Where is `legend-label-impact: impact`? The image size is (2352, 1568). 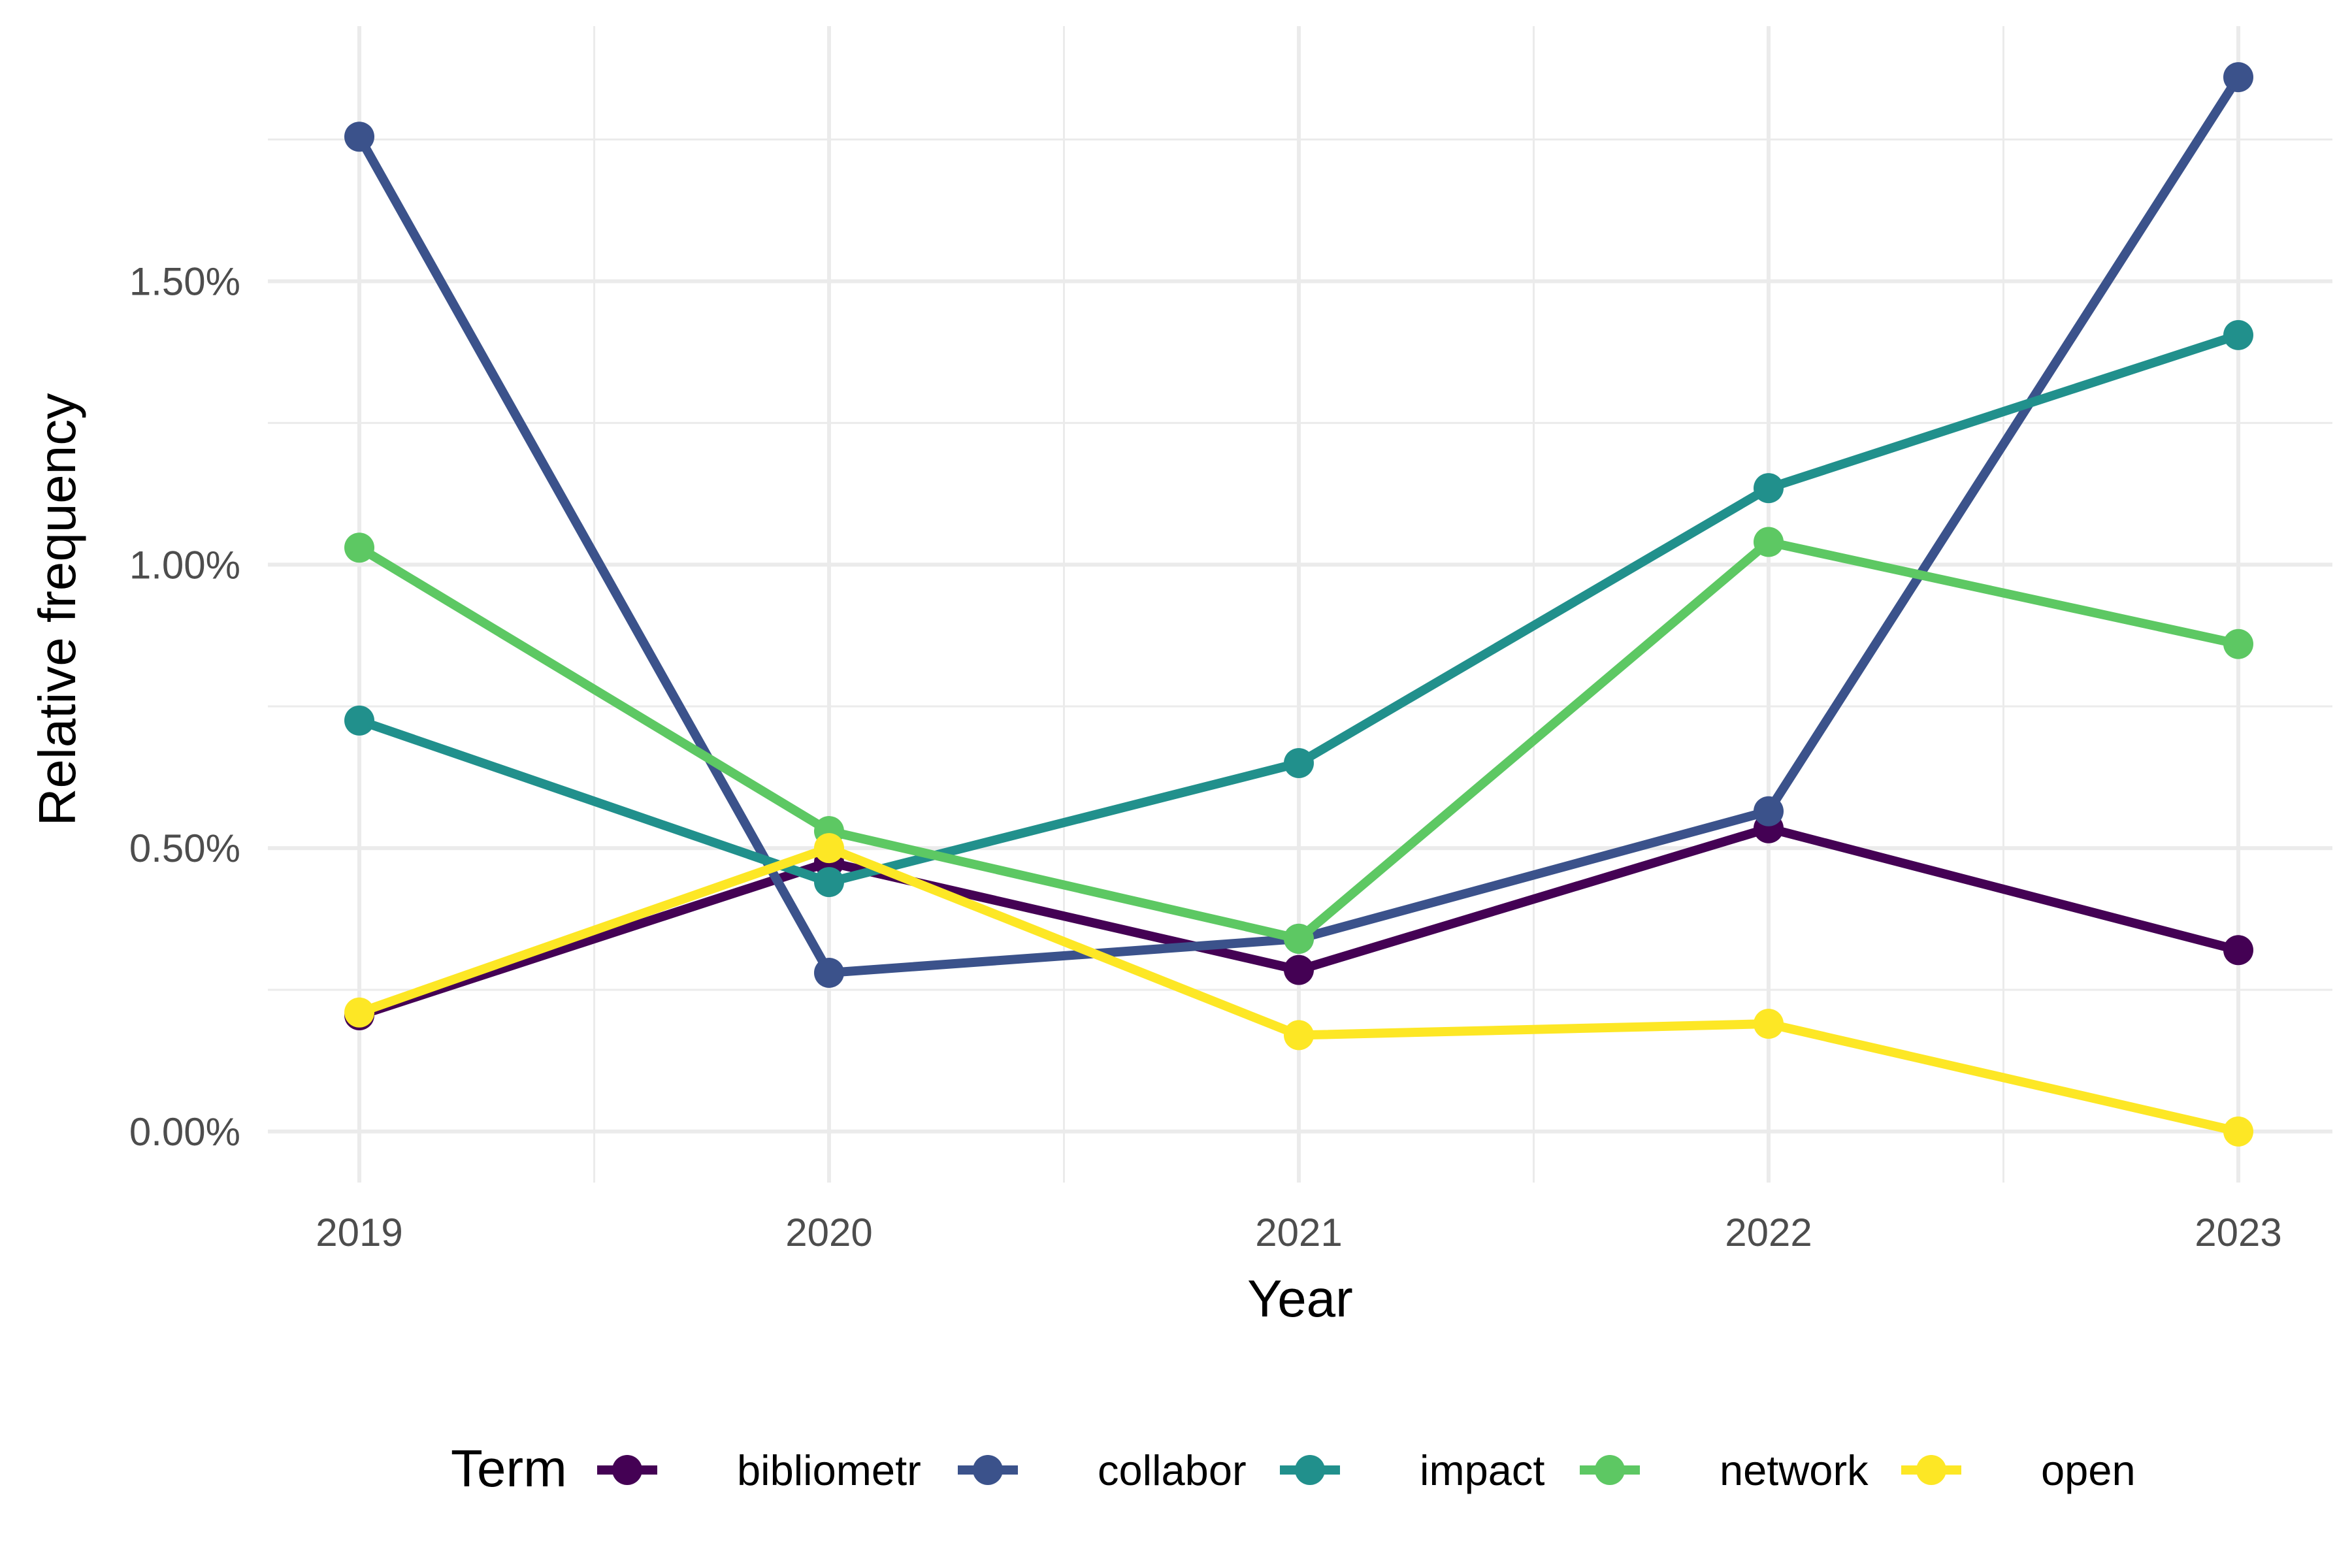
legend-label-impact: impact is located at coordinates (1482, 1470).